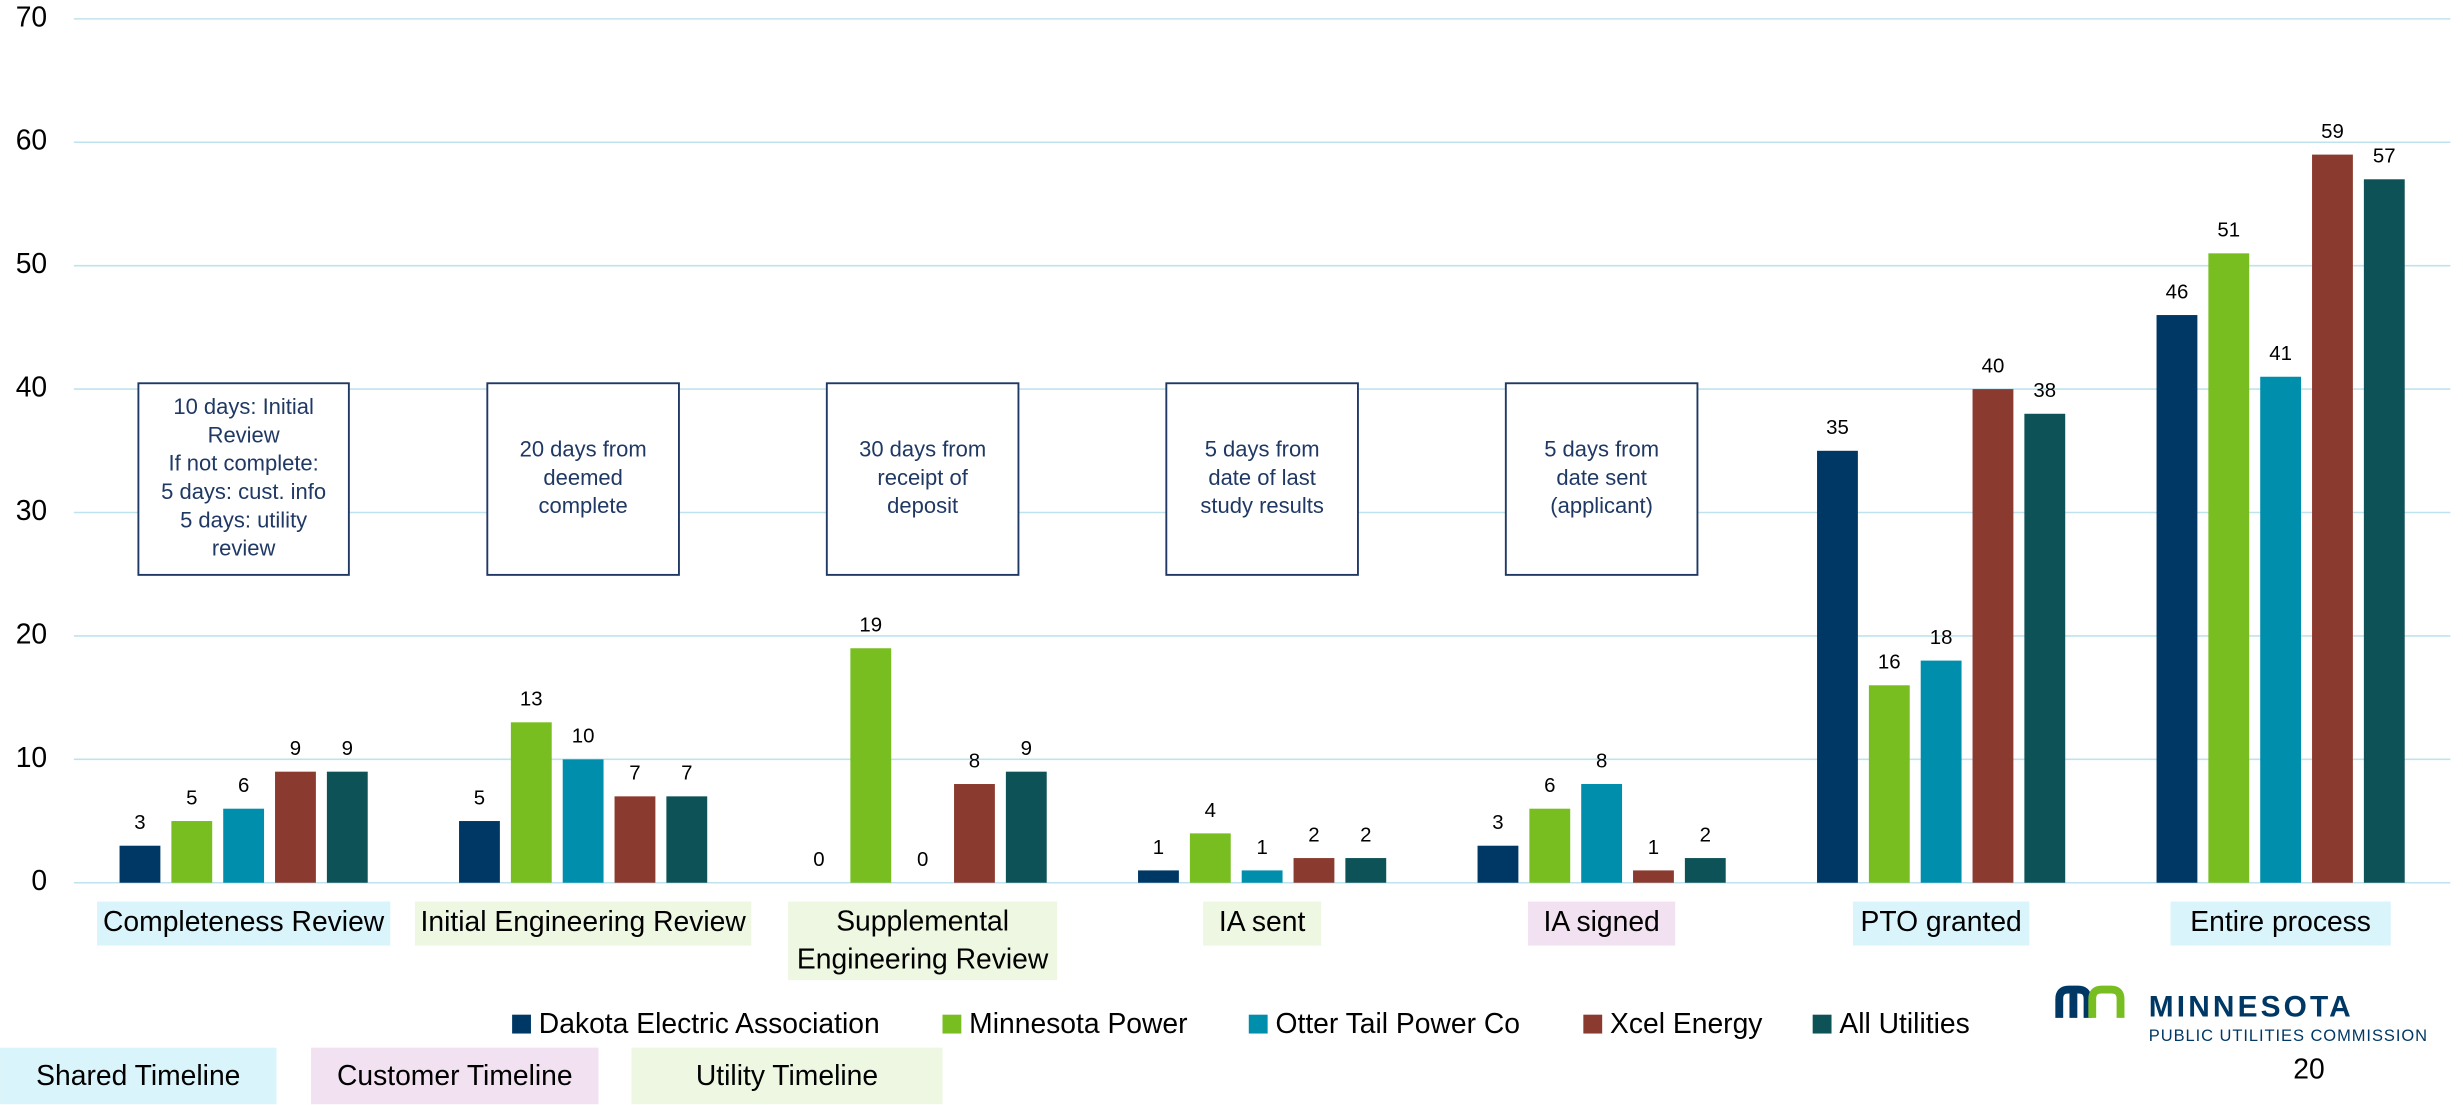 The image size is (2463, 1105). Describe the element at coordinates (531, 700) in the screenshot. I see `data-label: 13` at that location.